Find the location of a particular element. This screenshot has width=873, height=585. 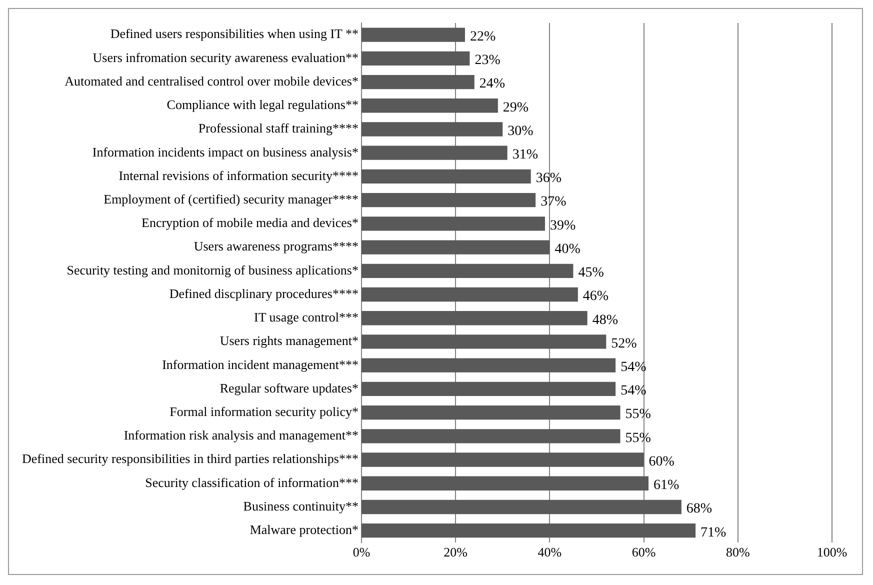

data-label: 60% is located at coordinates (661, 462).